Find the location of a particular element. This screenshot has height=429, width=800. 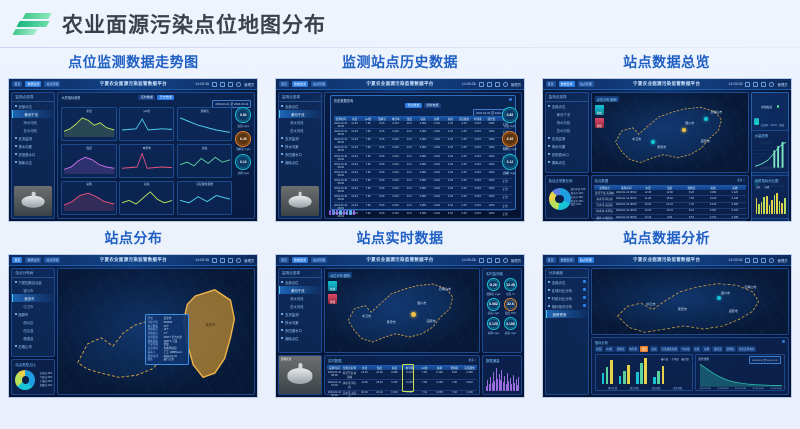

date-range-picker: 2024-01-01 至 2024-01-31 is located at coordinates (764, 360).